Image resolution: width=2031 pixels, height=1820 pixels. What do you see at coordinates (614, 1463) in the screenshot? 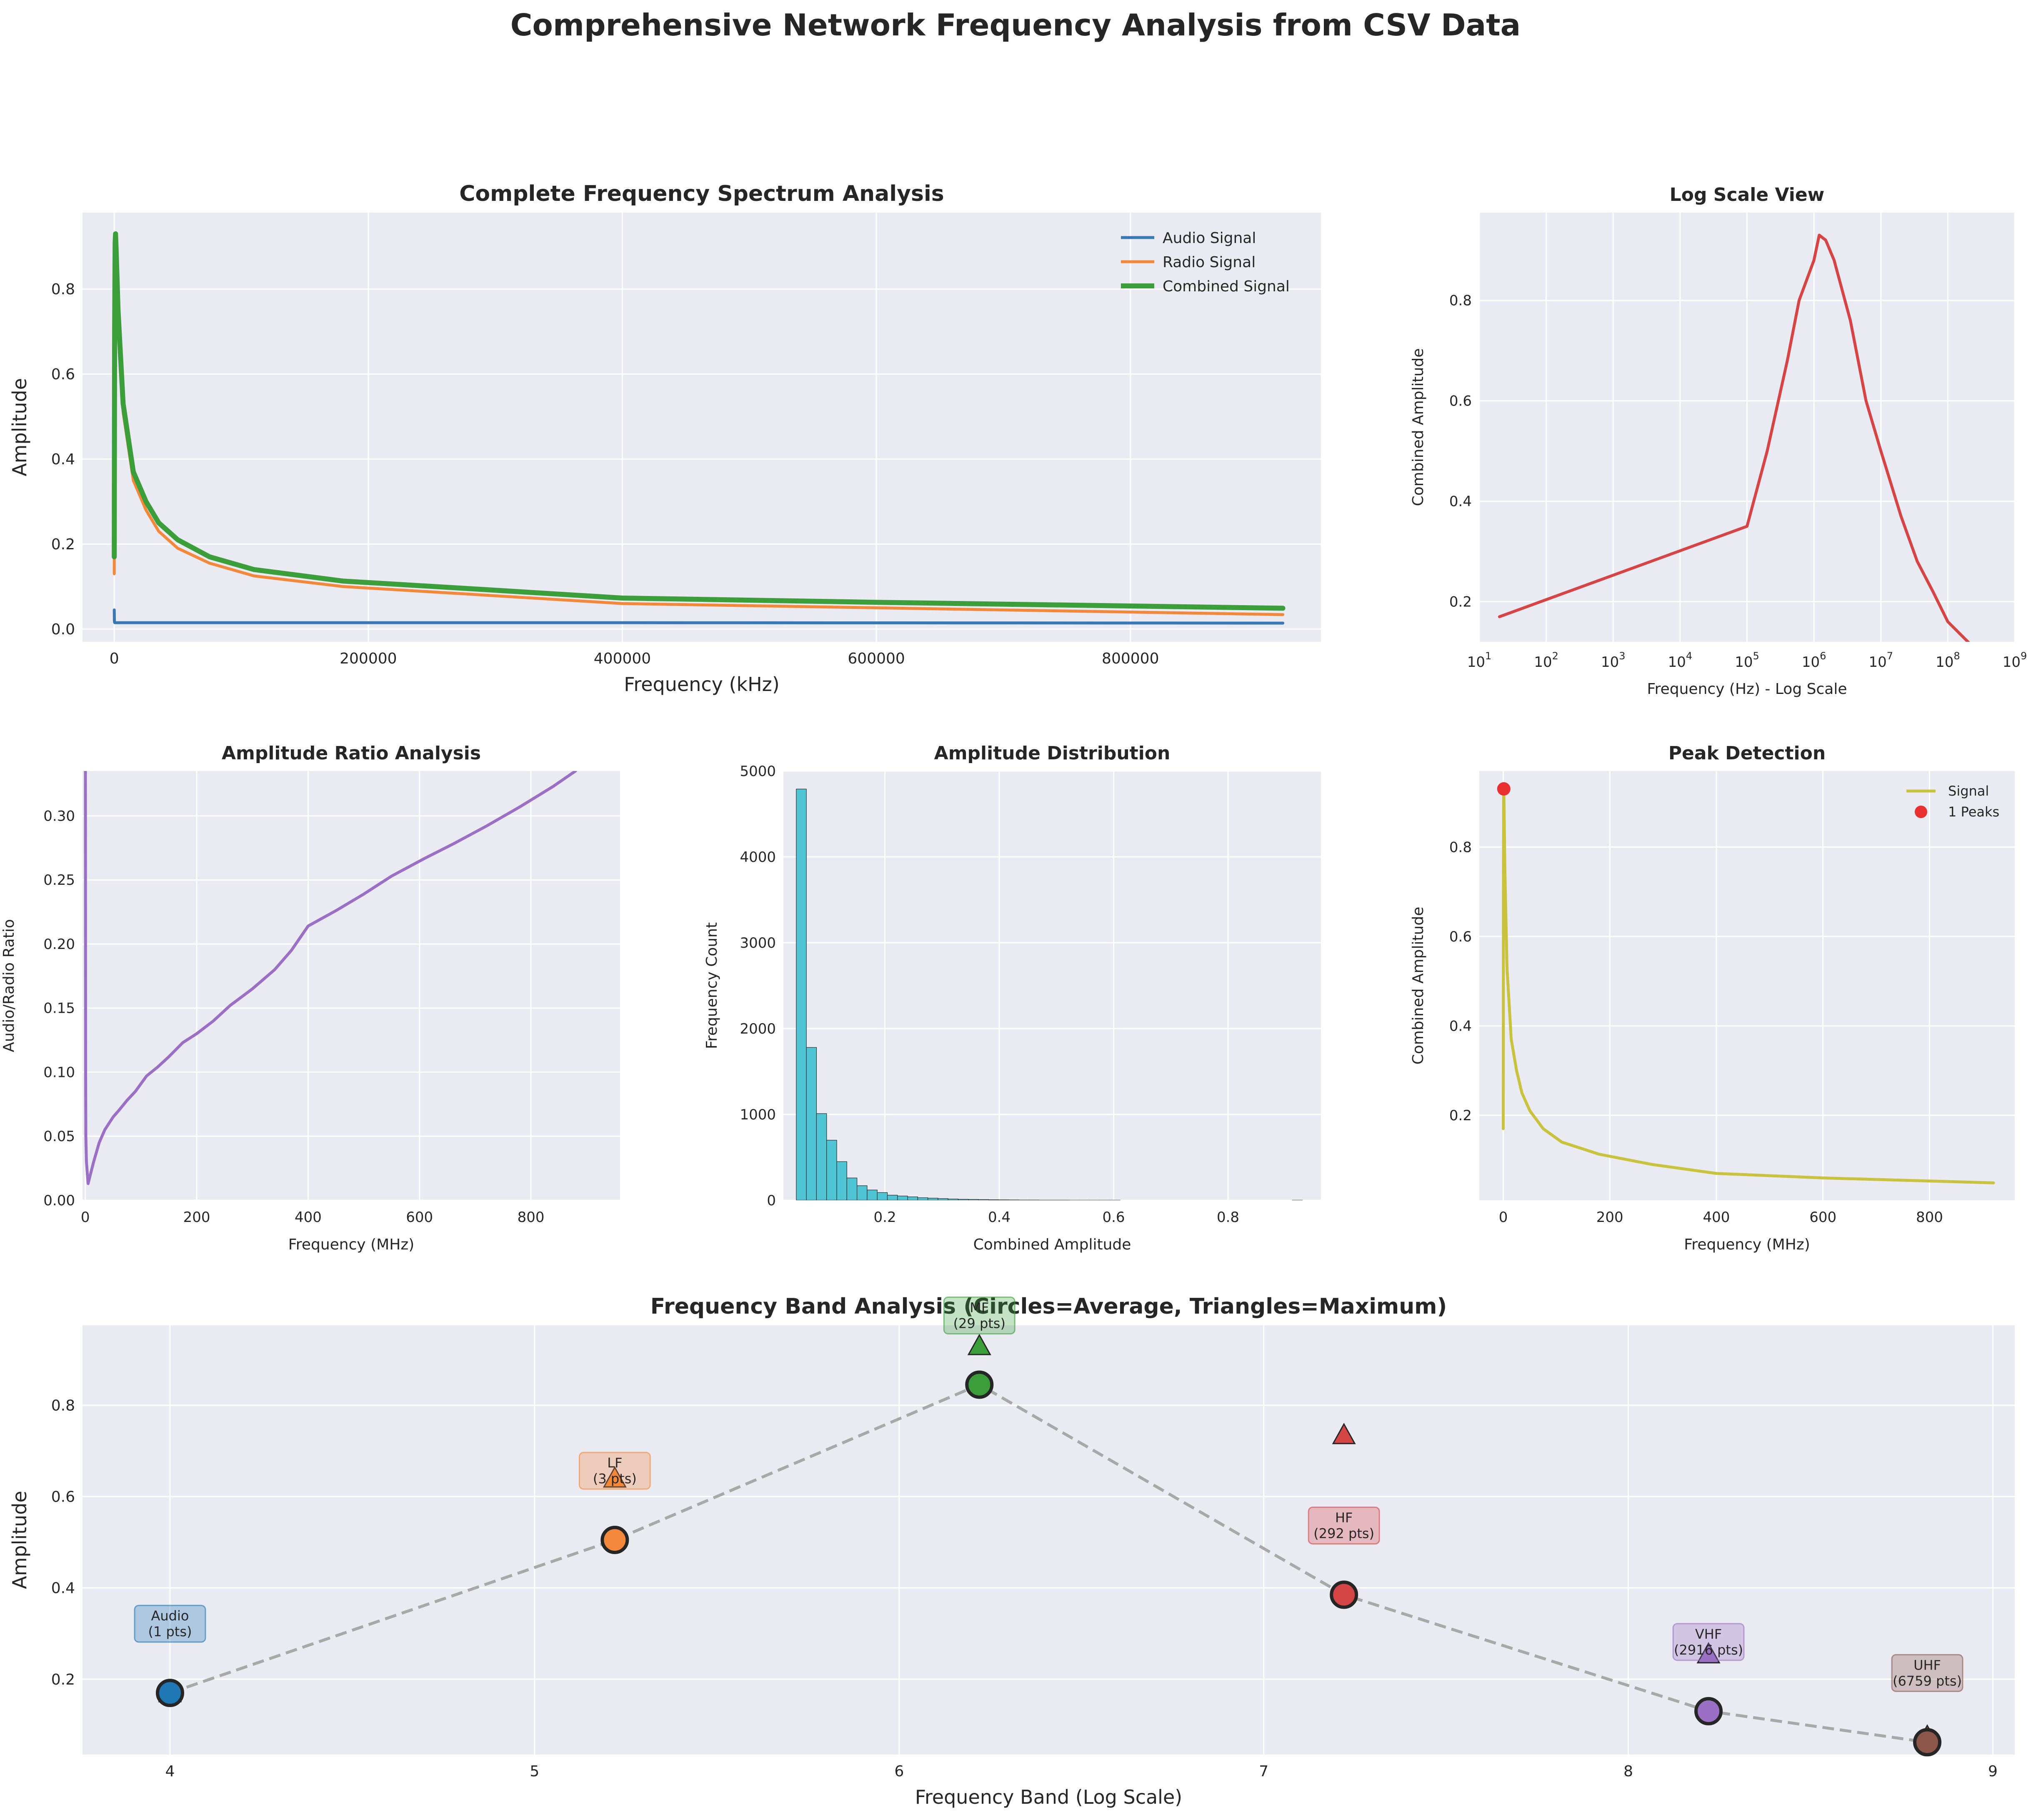
I see `band-label-name: LF` at bounding box center [614, 1463].